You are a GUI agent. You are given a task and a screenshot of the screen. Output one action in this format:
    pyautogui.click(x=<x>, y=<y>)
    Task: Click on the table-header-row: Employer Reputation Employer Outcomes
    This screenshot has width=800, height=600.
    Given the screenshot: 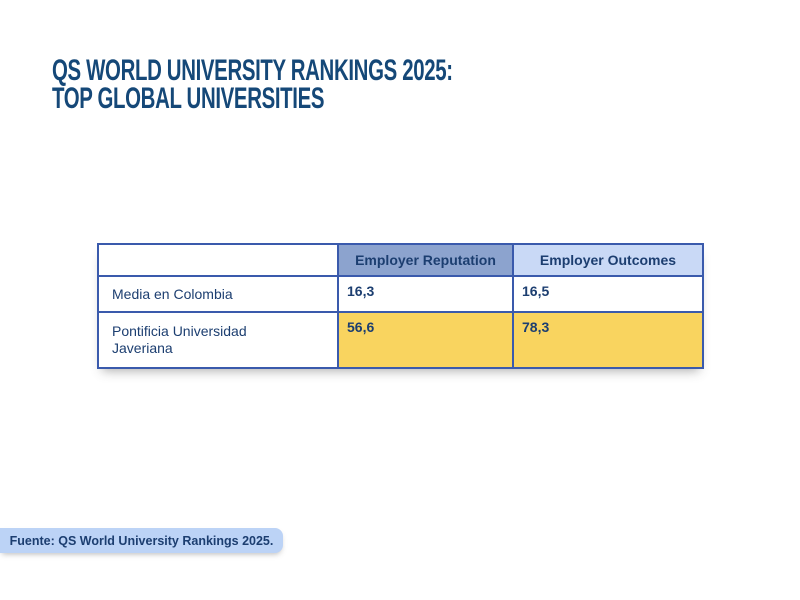 What is the action you would take?
    pyautogui.click(x=400, y=260)
    